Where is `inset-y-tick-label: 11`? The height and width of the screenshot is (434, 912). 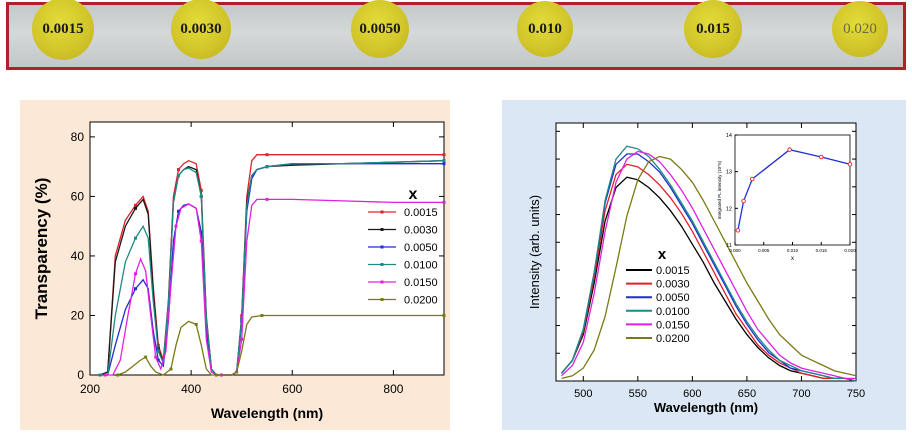
inset-y-tick-label: 11 is located at coordinates (729, 246).